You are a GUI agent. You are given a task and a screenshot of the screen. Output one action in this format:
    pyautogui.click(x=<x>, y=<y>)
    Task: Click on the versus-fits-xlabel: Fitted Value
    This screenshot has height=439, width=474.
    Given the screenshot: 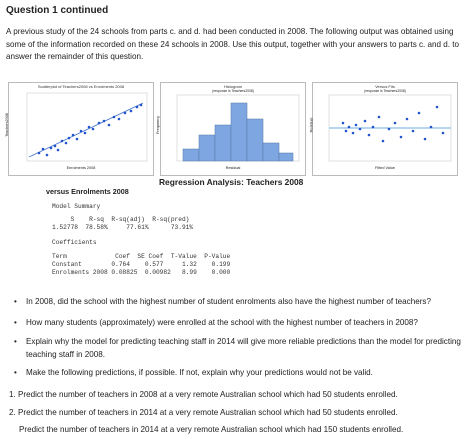 What is the action you would take?
    pyautogui.click(x=385, y=168)
    